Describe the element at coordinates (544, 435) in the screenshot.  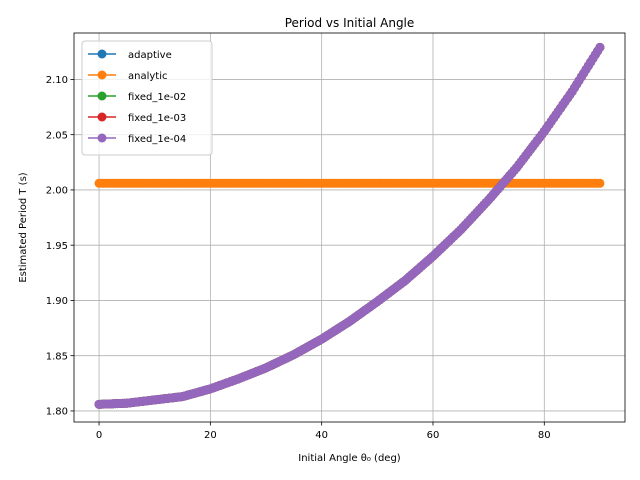
I see `x-tick-label: 80` at that location.